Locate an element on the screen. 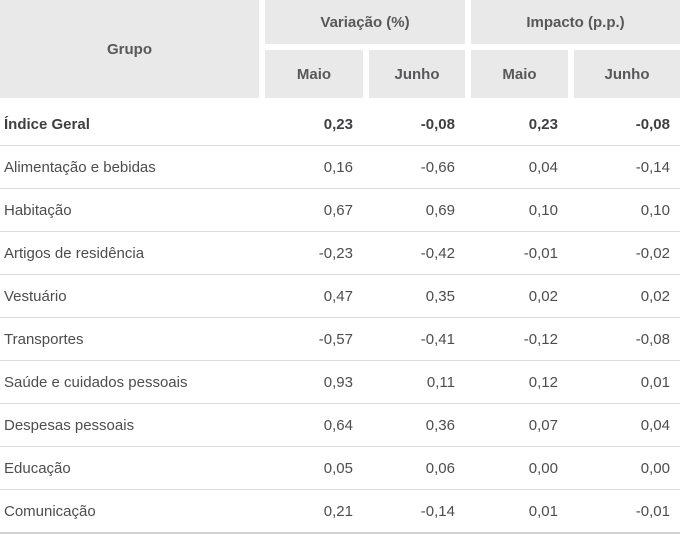 Image resolution: width=680 pixels, height=534 pixels. group-column-header: Grupo is located at coordinates (129, 49).